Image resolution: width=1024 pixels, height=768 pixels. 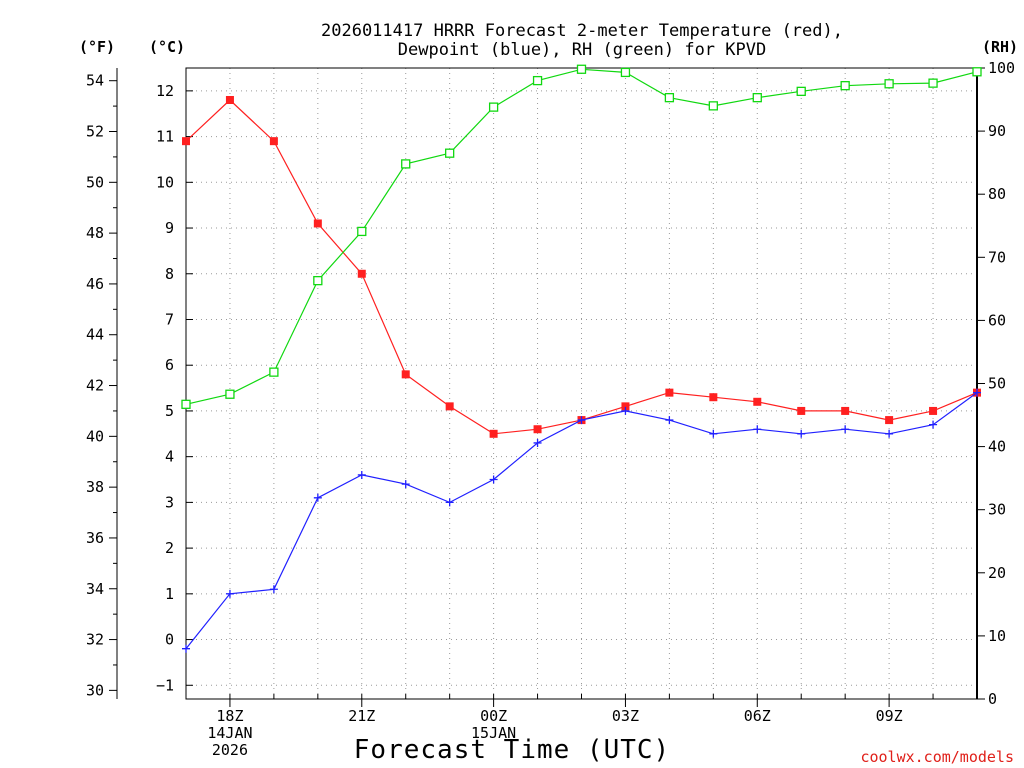 What do you see at coordinates (169, 457) in the screenshot?
I see `celsius-tick-label: 4` at bounding box center [169, 457].